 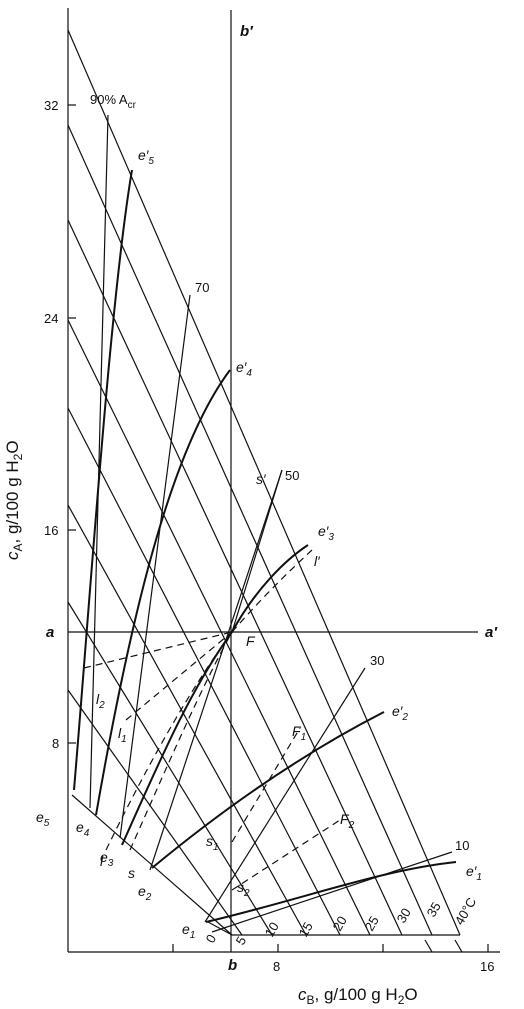 I want to click on curve-l, so click(x=209, y=700).